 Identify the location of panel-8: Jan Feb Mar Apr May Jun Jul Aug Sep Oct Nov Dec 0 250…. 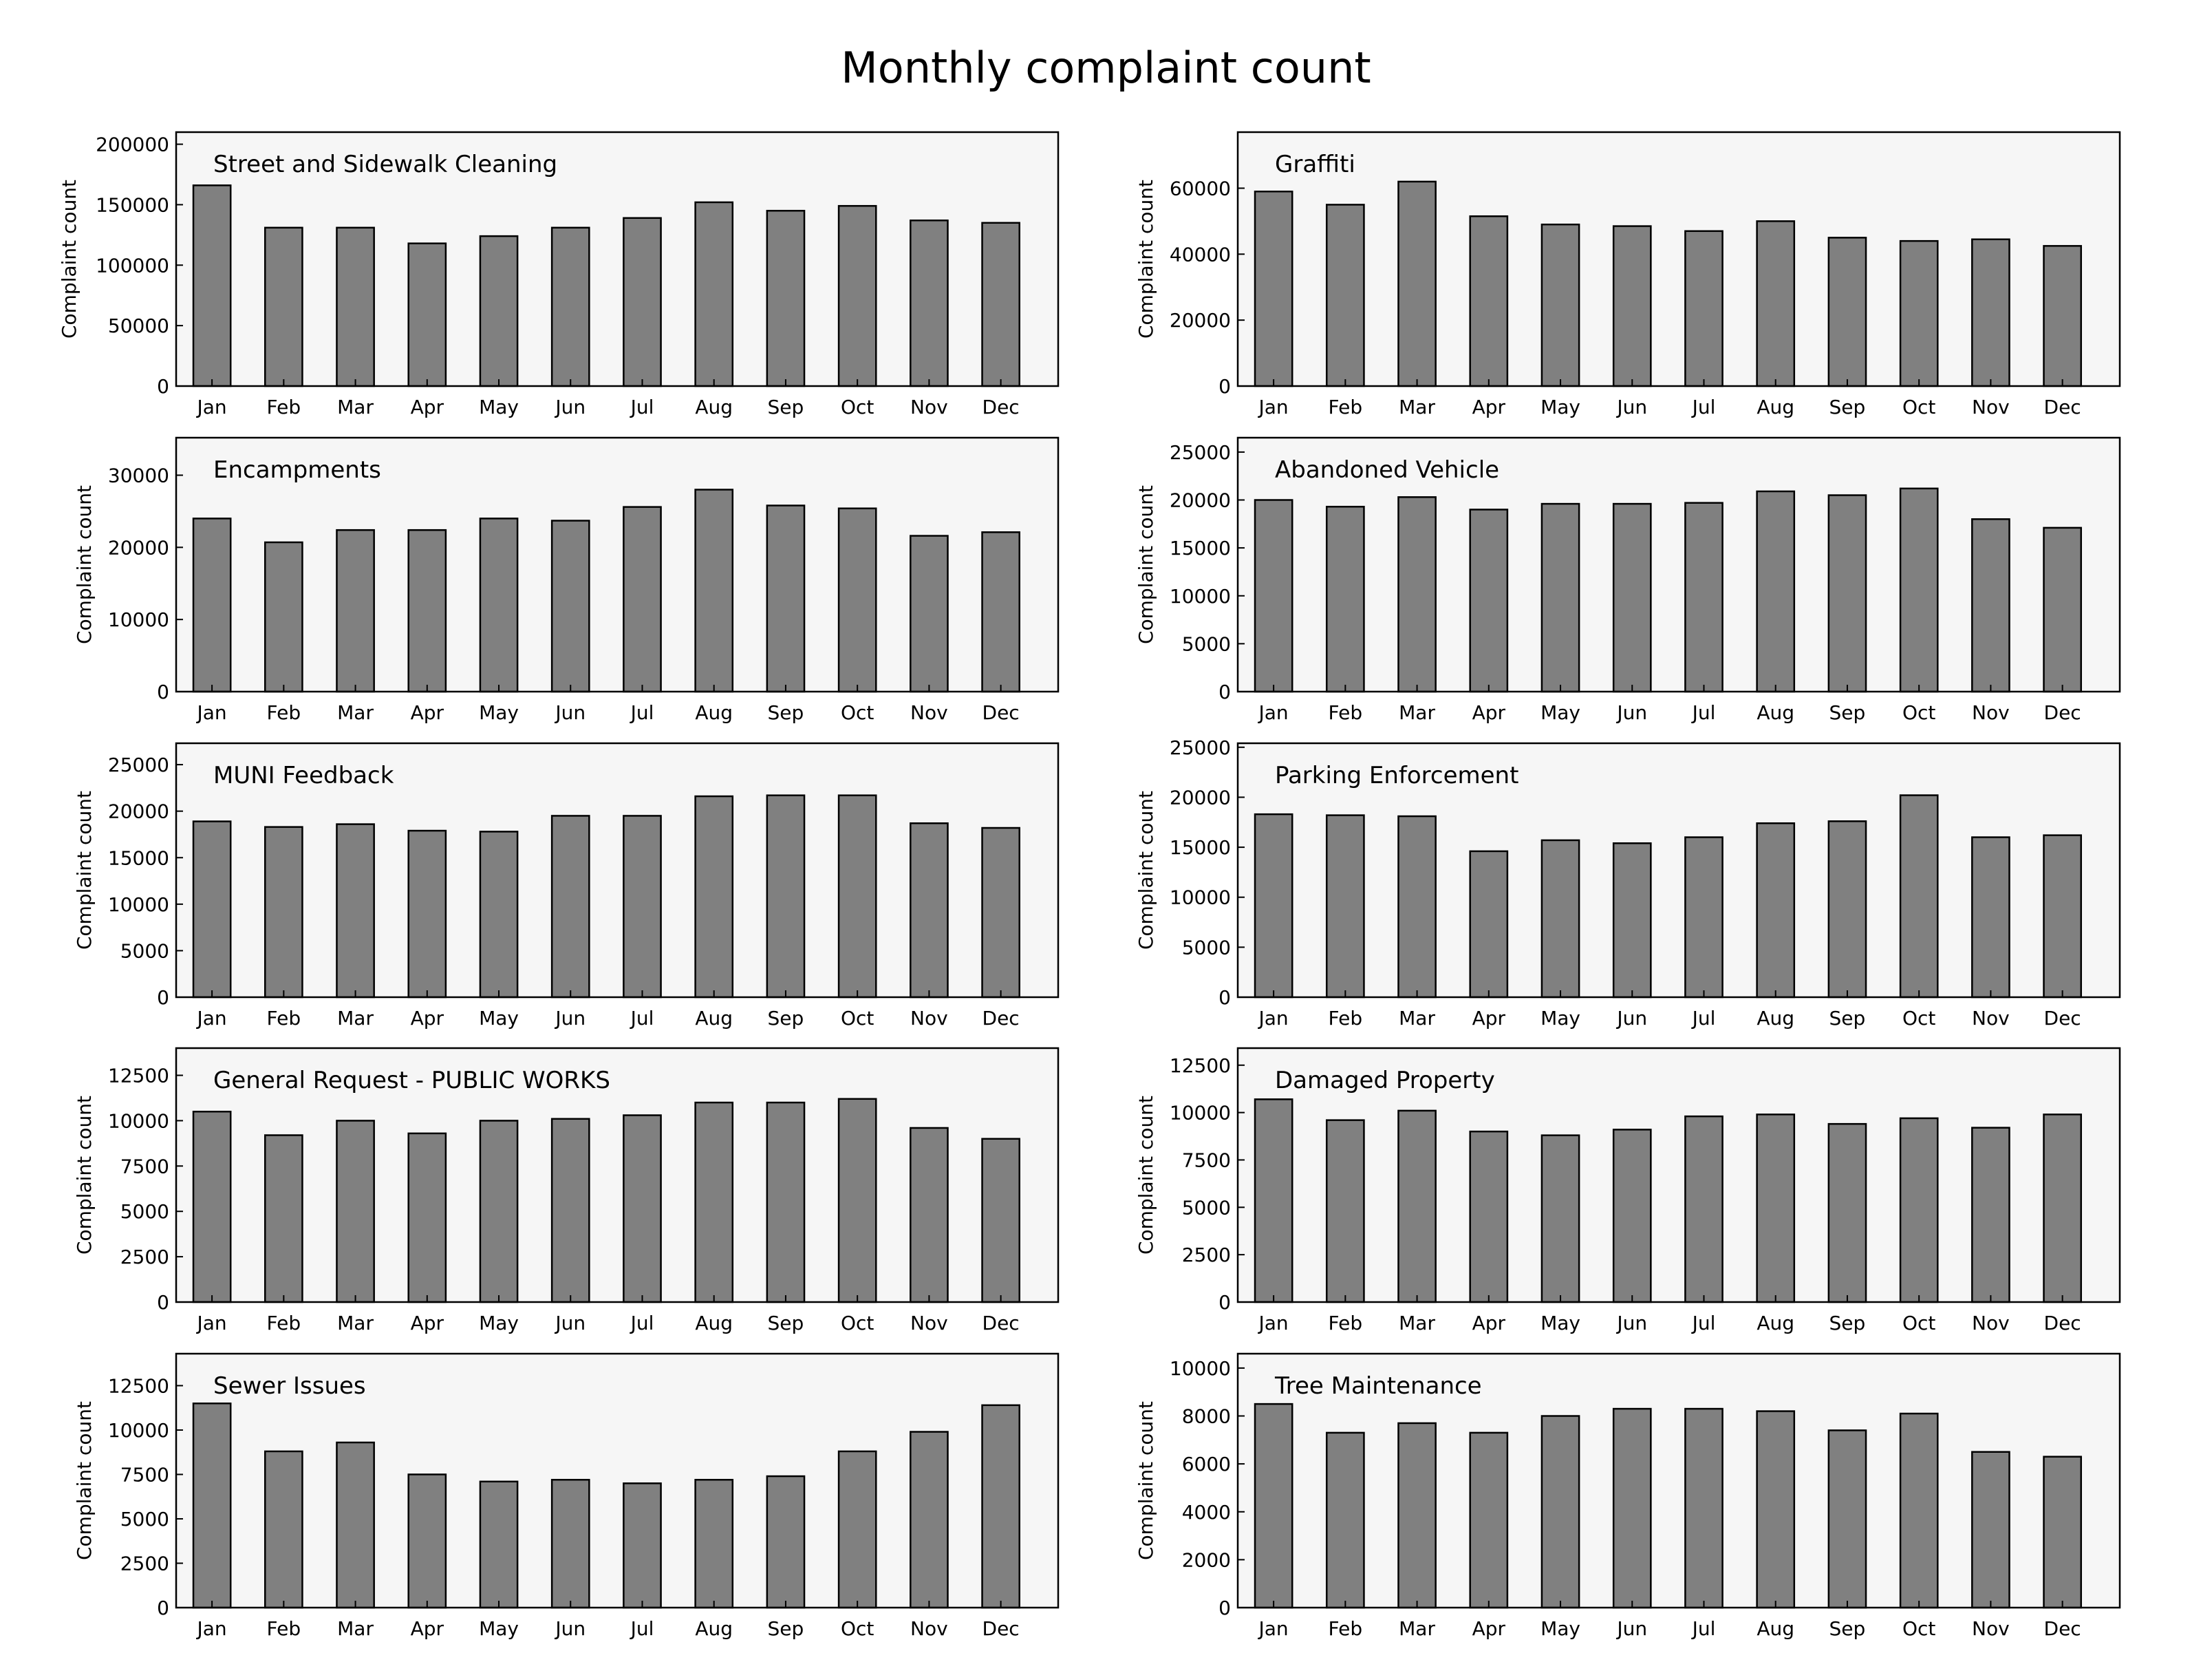
(566, 1496).